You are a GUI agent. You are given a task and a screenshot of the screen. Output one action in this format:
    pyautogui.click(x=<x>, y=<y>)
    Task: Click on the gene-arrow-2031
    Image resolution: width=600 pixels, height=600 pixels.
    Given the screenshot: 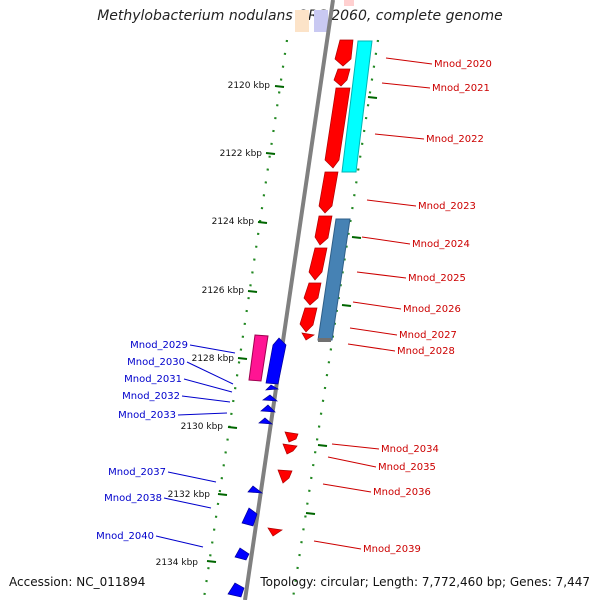 What is the action you would take?
    pyautogui.click(x=270, y=398)
    